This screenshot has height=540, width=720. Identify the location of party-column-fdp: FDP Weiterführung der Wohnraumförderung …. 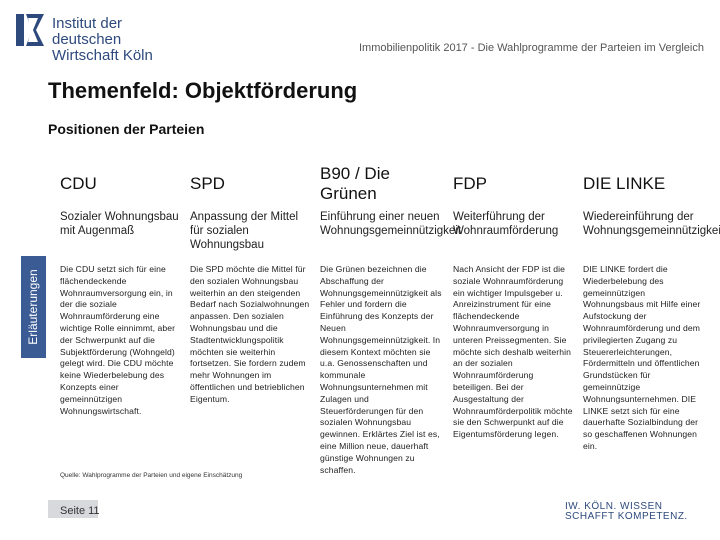
(514, 301).